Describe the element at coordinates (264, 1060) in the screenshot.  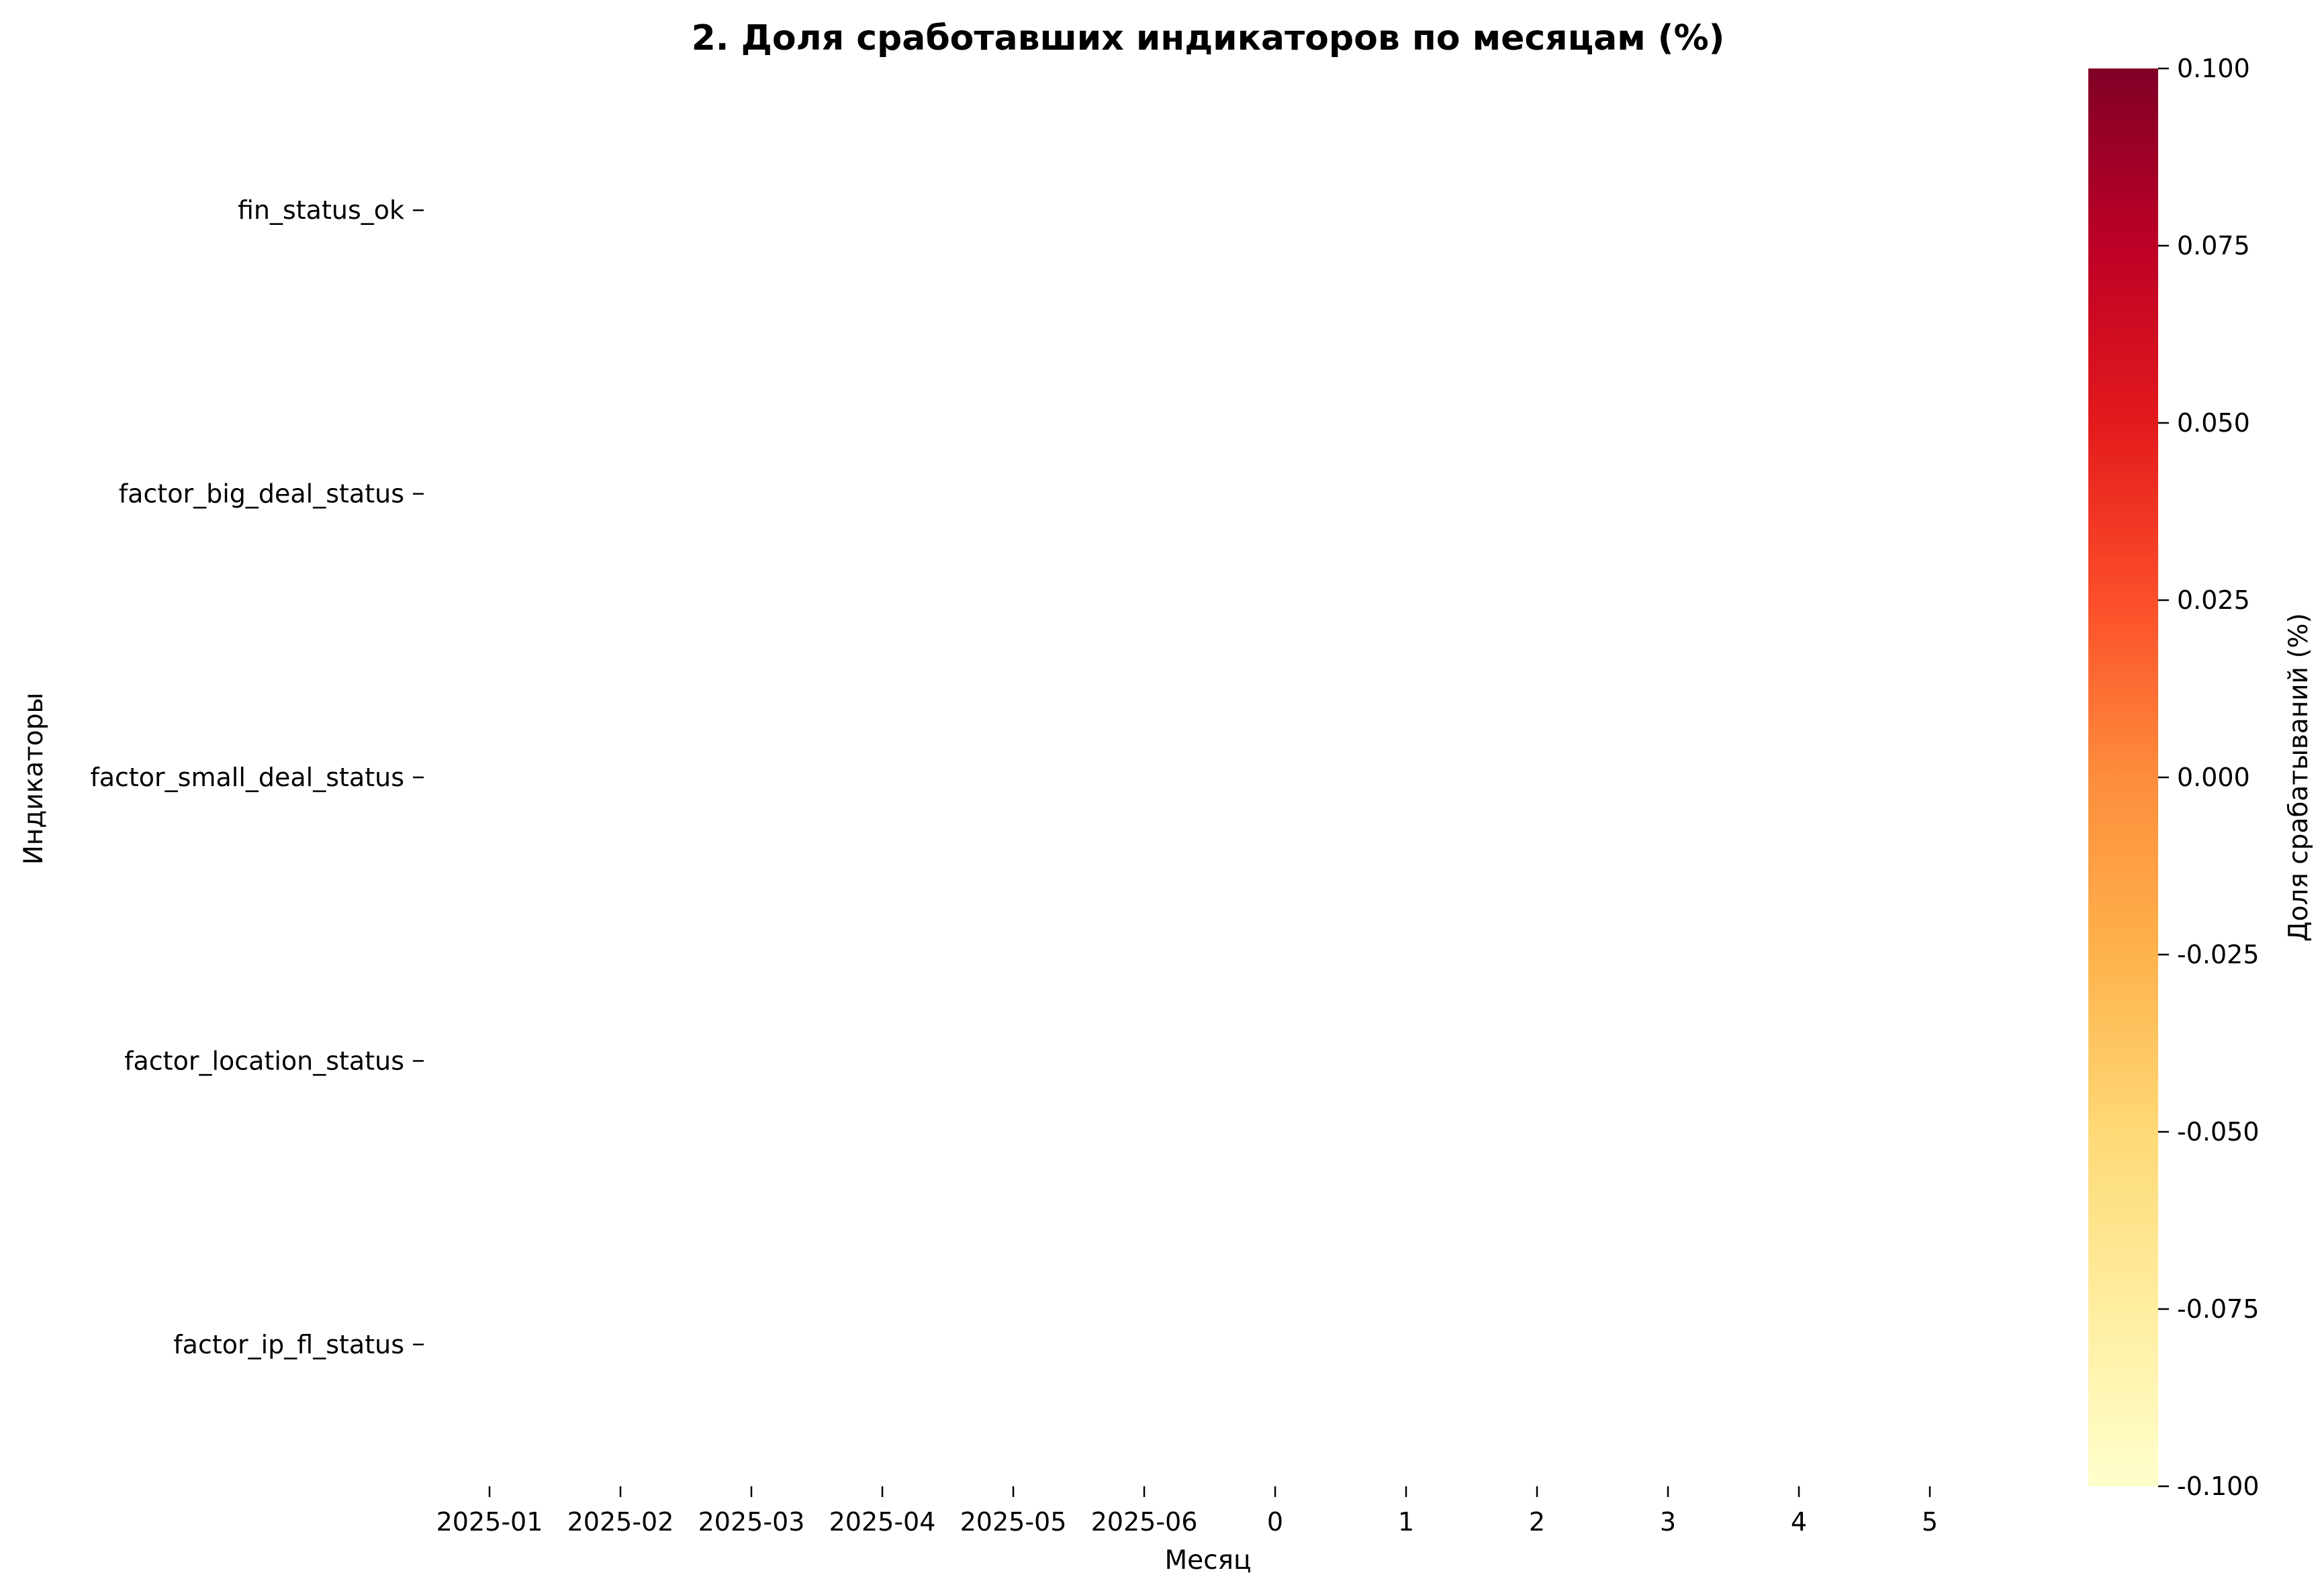
I see `y-tick-label: factor_location_status` at that location.